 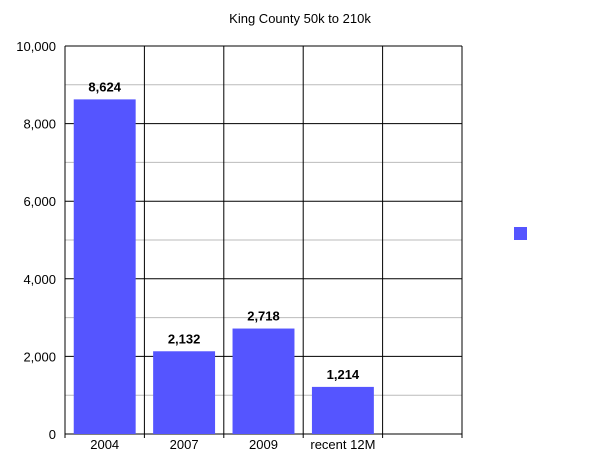 I want to click on data-label: 1,214, so click(x=343, y=374).